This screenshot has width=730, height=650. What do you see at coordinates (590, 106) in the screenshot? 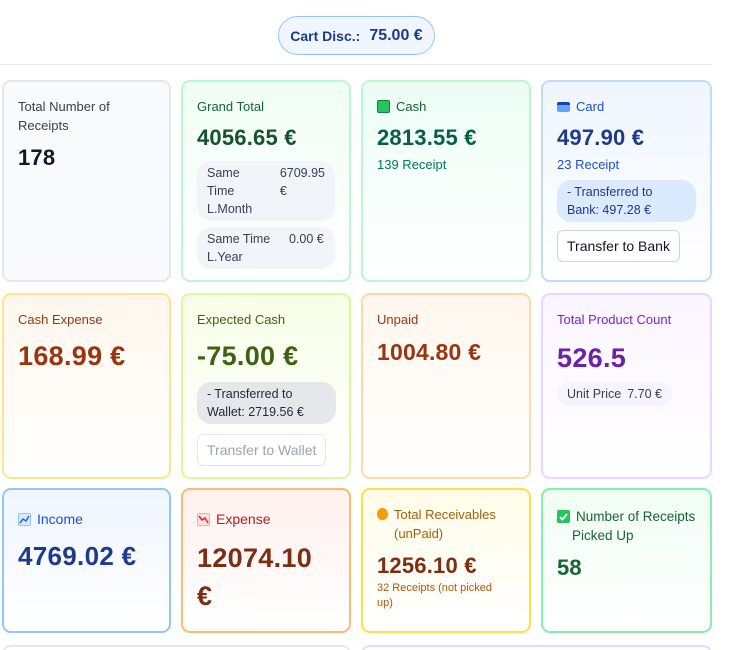
I see `card-title: Card` at bounding box center [590, 106].